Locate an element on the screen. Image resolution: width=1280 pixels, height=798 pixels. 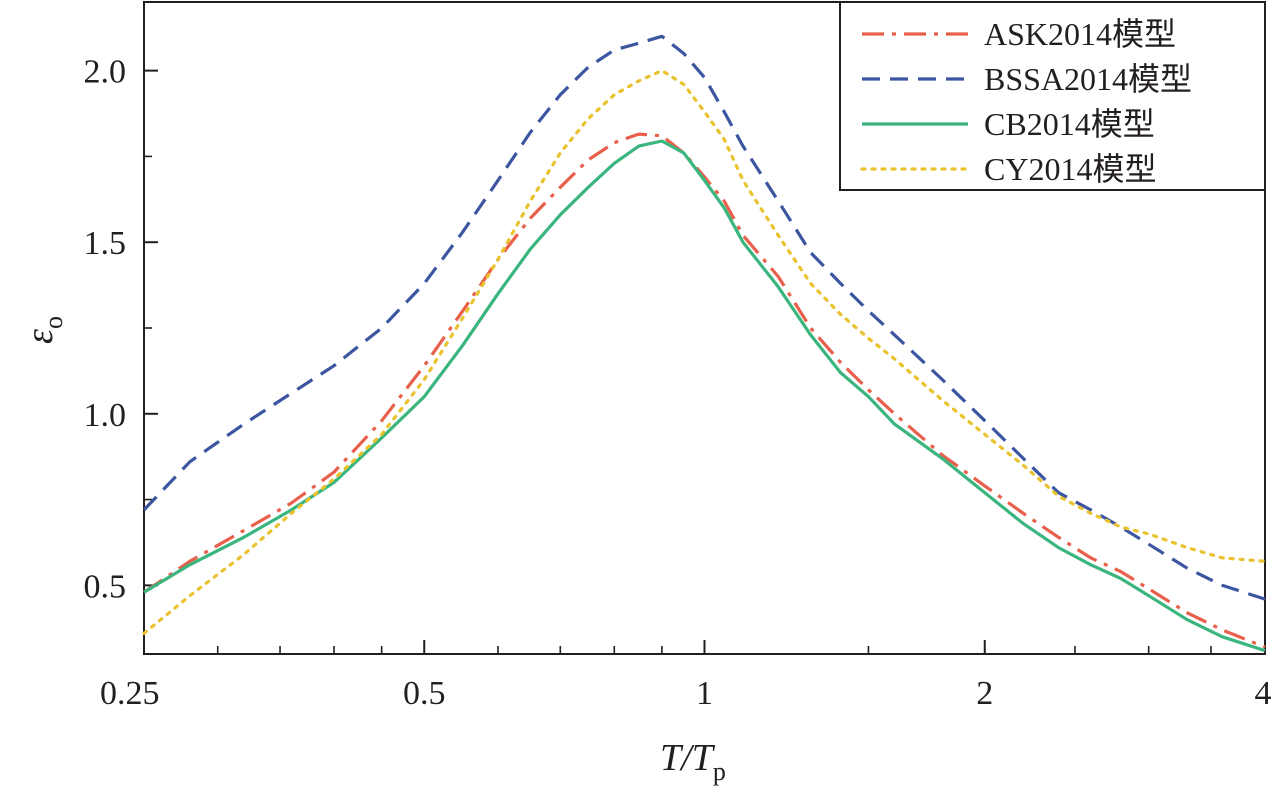
x-tick-label: 1 is located at coordinates (704, 693).